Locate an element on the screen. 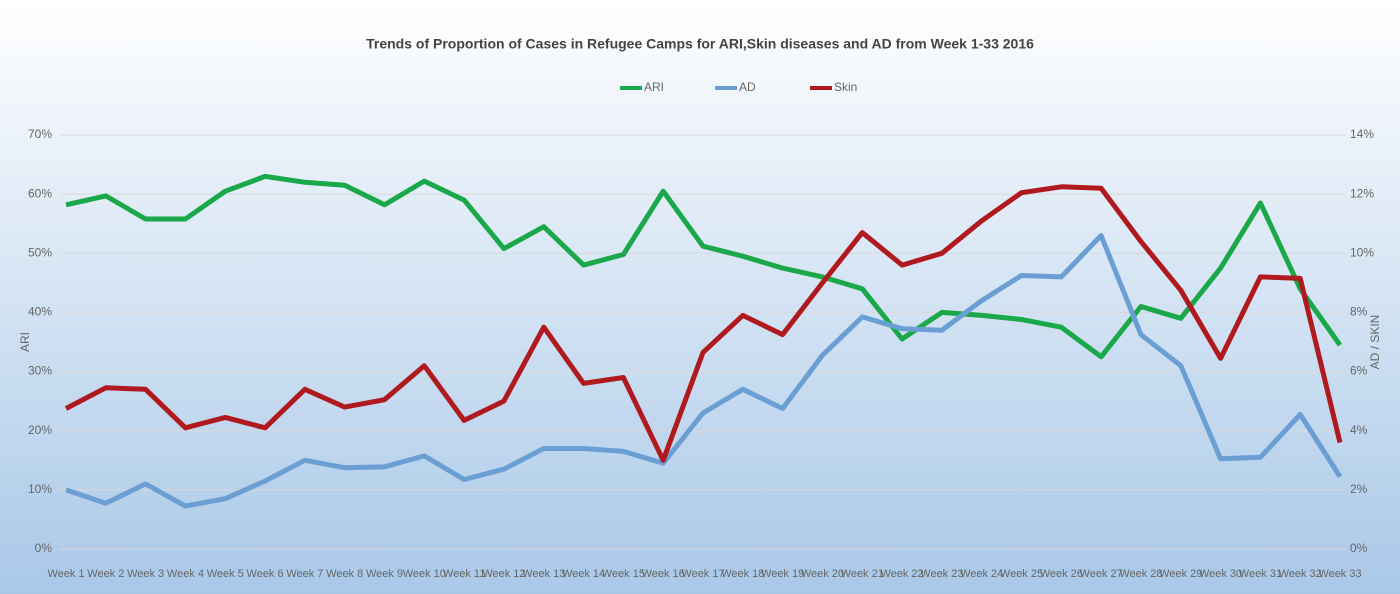 The image size is (1400, 594). x-tick-label: Week 31 is located at coordinates (1260, 574).